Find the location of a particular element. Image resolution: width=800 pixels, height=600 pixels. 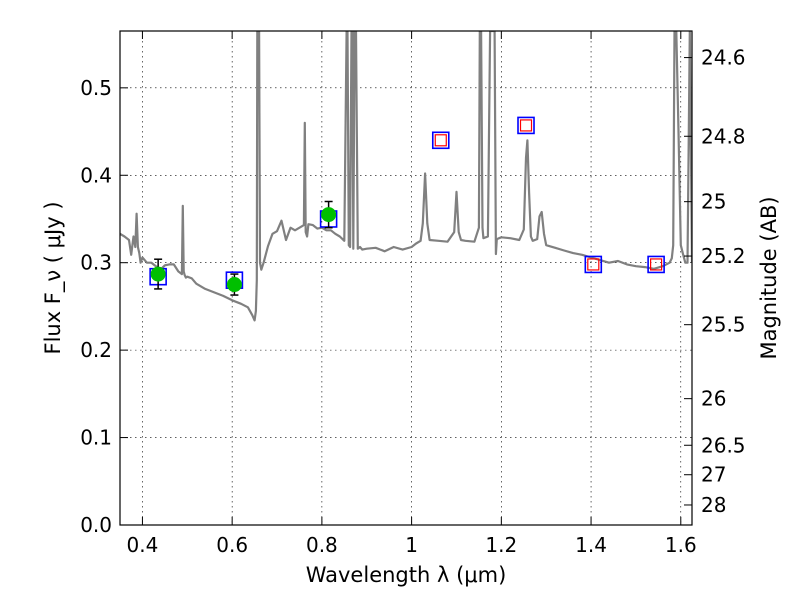

x-tick-label: 1.6 is located at coordinates (681, 545).